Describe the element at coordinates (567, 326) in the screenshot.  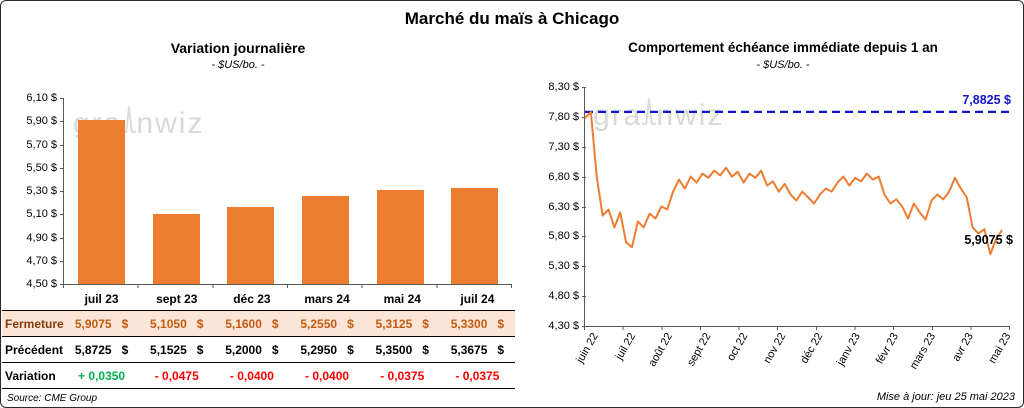
I see `y-axis-label: 4,30 $` at that location.